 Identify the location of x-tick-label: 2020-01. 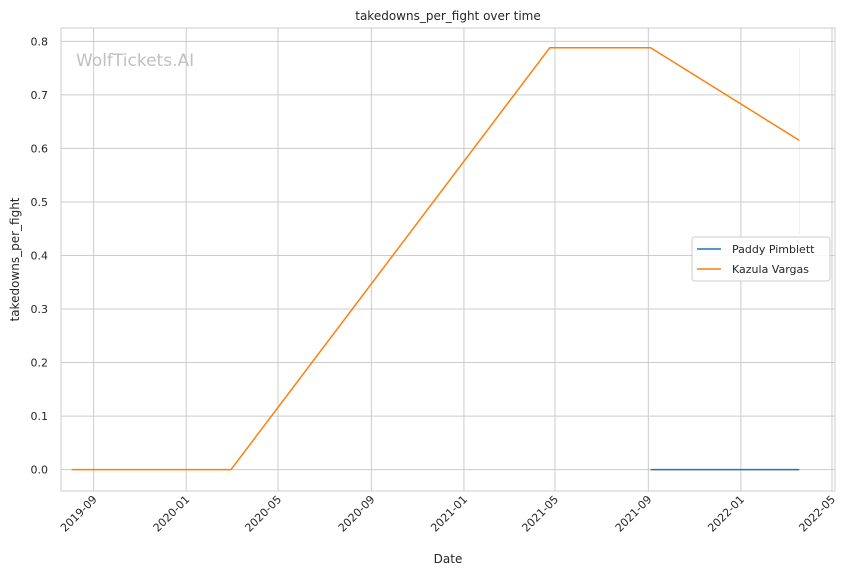
(172, 514).